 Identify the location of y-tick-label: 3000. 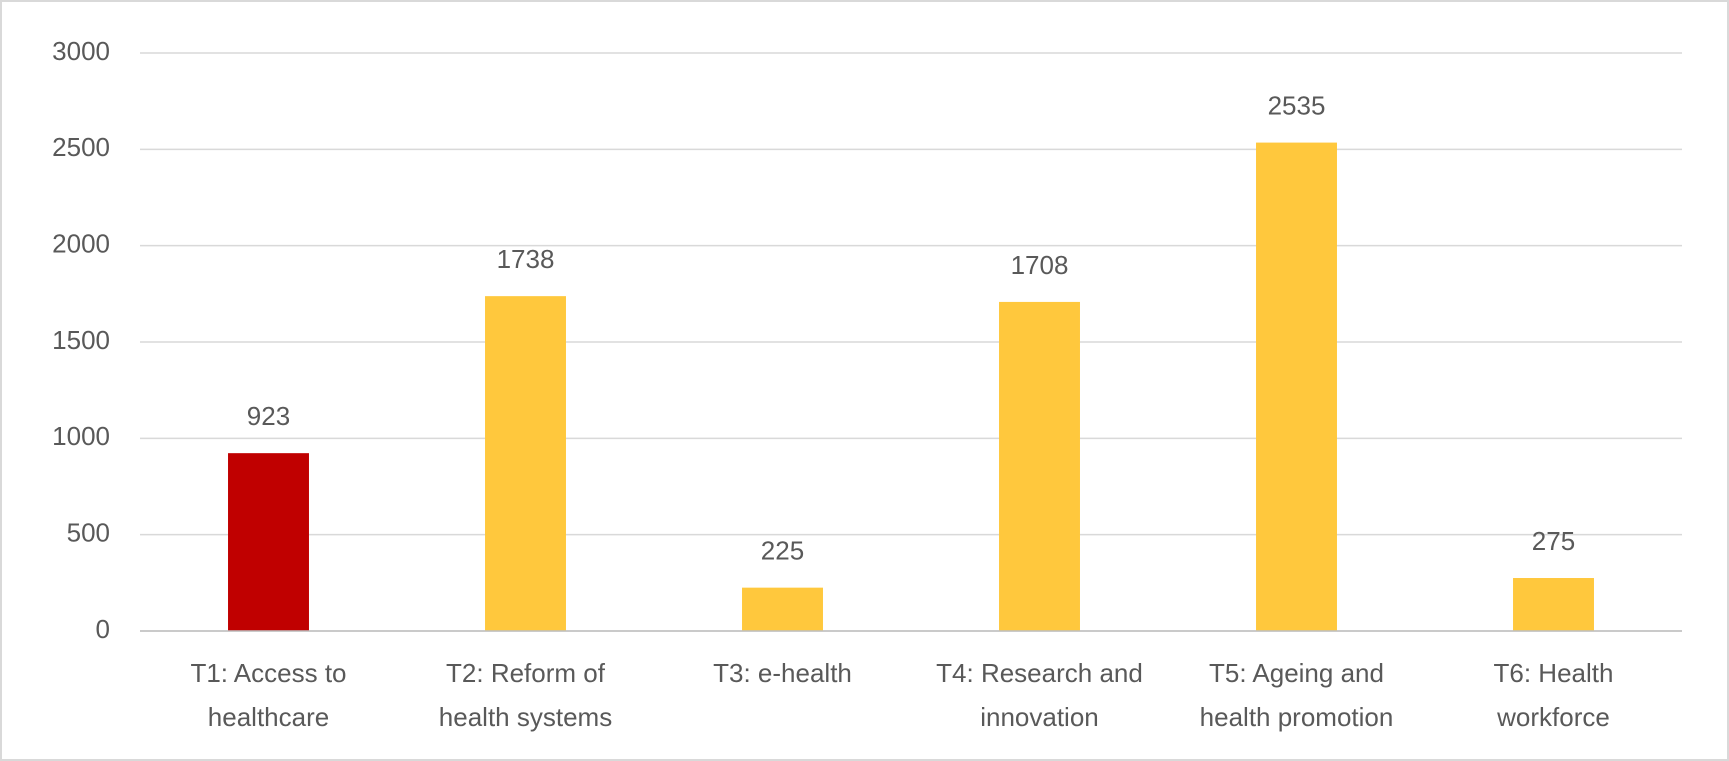
(81, 51).